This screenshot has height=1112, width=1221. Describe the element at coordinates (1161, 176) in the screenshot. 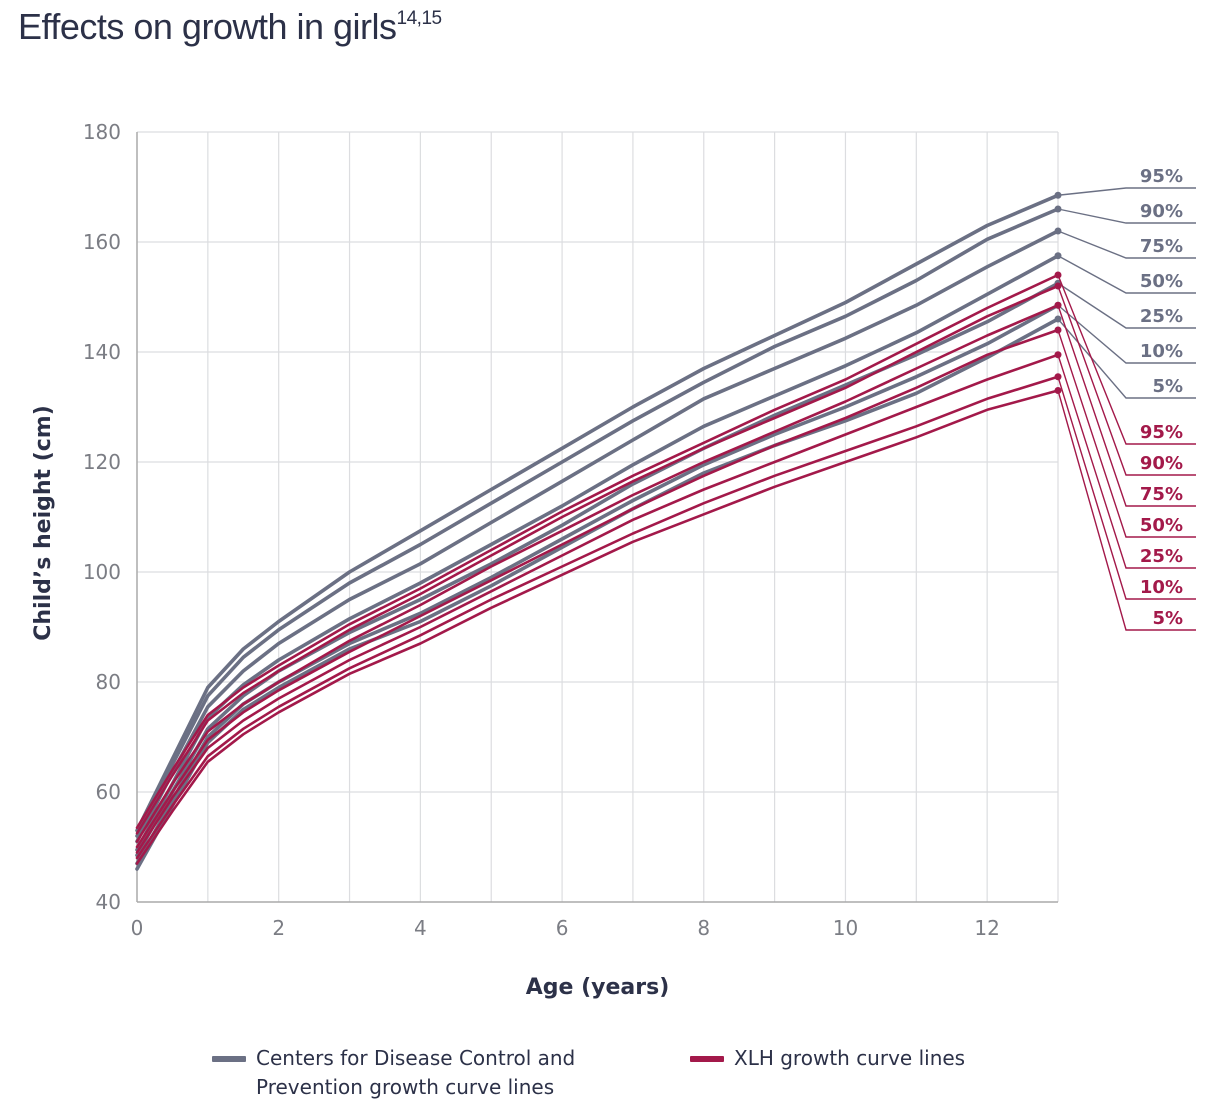

I see `cdc-percentile-label: 95%` at that location.